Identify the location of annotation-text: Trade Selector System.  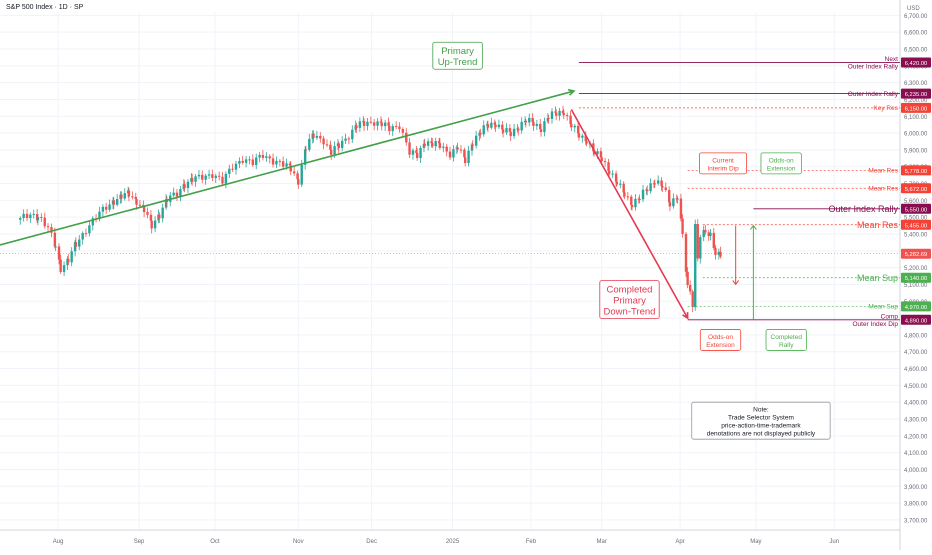
(761, 418).